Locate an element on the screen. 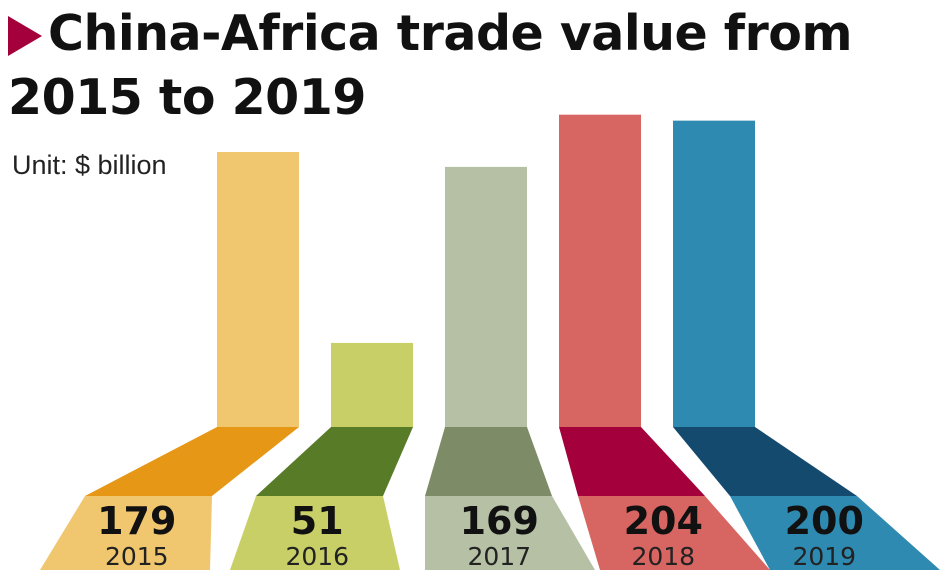 The image size is (952, 588). value-label-2017: 169 is located at coordinates (499, 521).